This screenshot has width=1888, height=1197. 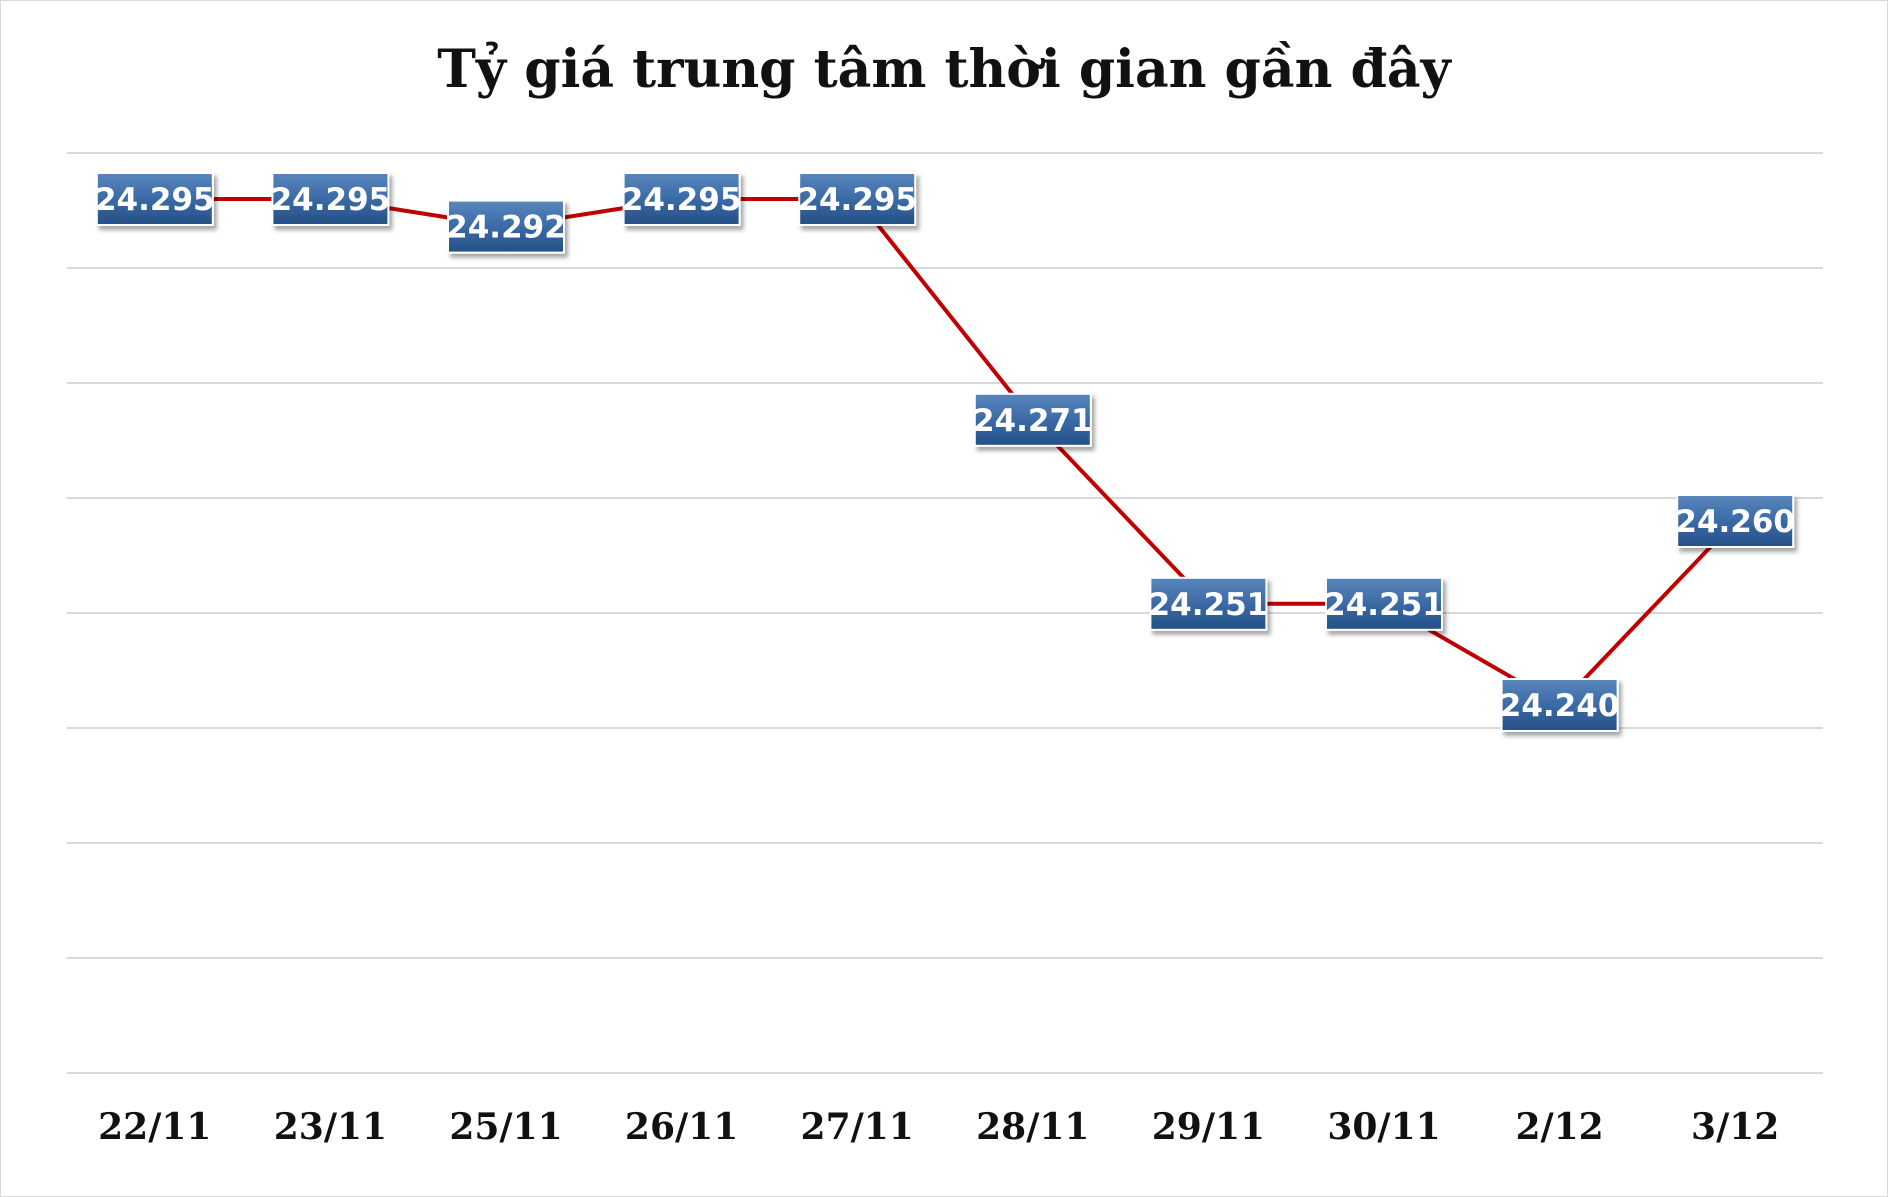 I want to click on x-tick-label: 29/11, so click(x=1208, y=1127).